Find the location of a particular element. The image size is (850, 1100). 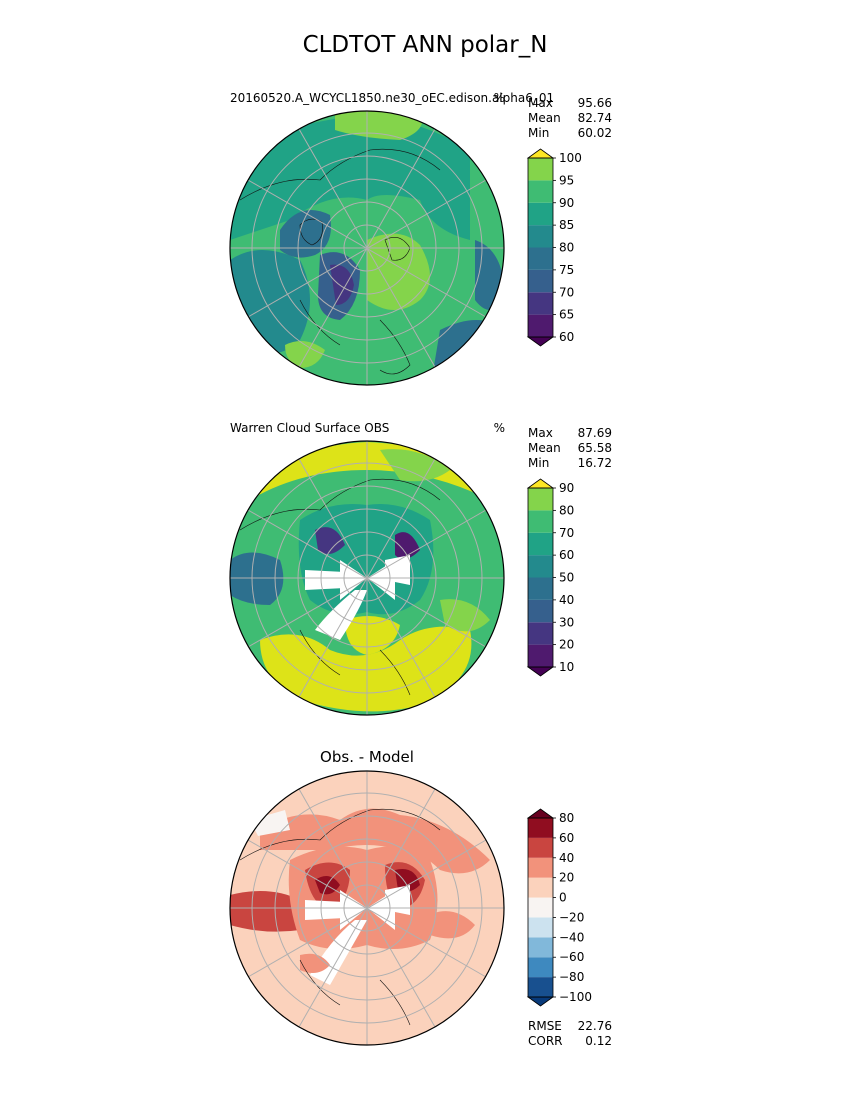

colorbar-tick-label: −20 is located at coordinates (571, 917).